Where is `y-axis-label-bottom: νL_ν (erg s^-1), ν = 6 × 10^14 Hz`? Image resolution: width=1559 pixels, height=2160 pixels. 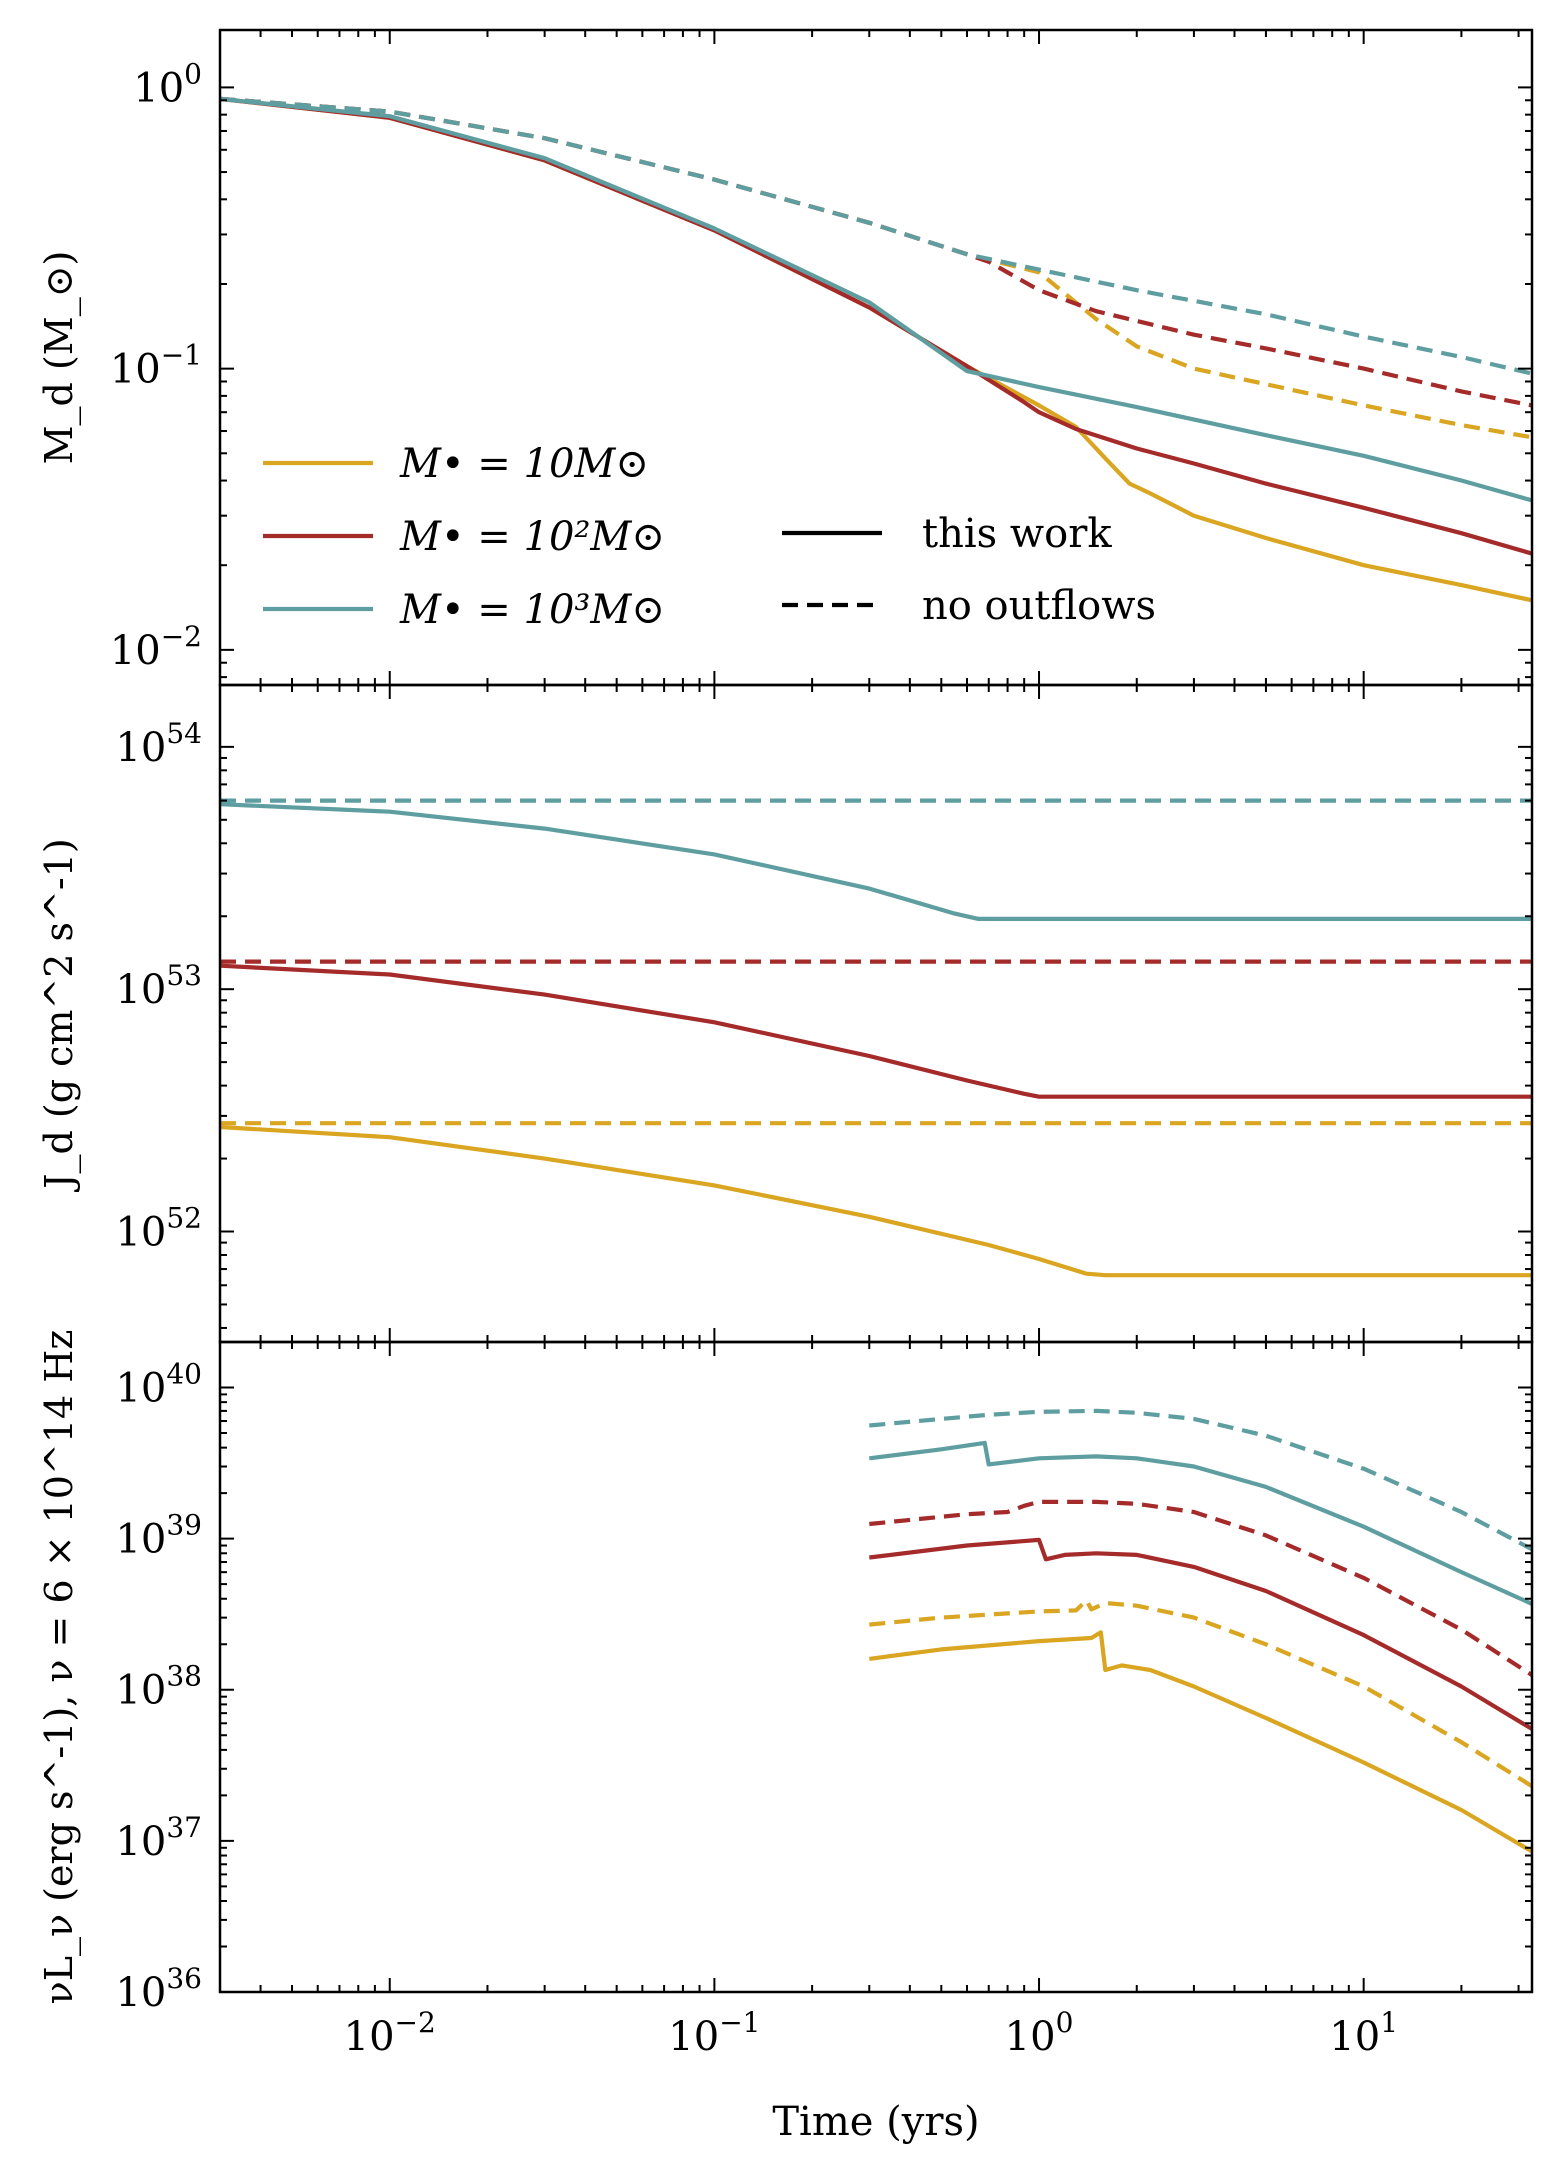 y-axis-label-bottom: νL_ν (erg s^-1), ν = 6 × 10^14 Hz is located at coordinates (59, 1667).